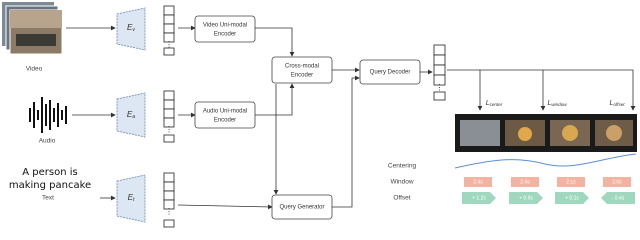  Describe the element at coordinates (301, 208) in the screenshot. I see `node-label: Query Generator` at that location.